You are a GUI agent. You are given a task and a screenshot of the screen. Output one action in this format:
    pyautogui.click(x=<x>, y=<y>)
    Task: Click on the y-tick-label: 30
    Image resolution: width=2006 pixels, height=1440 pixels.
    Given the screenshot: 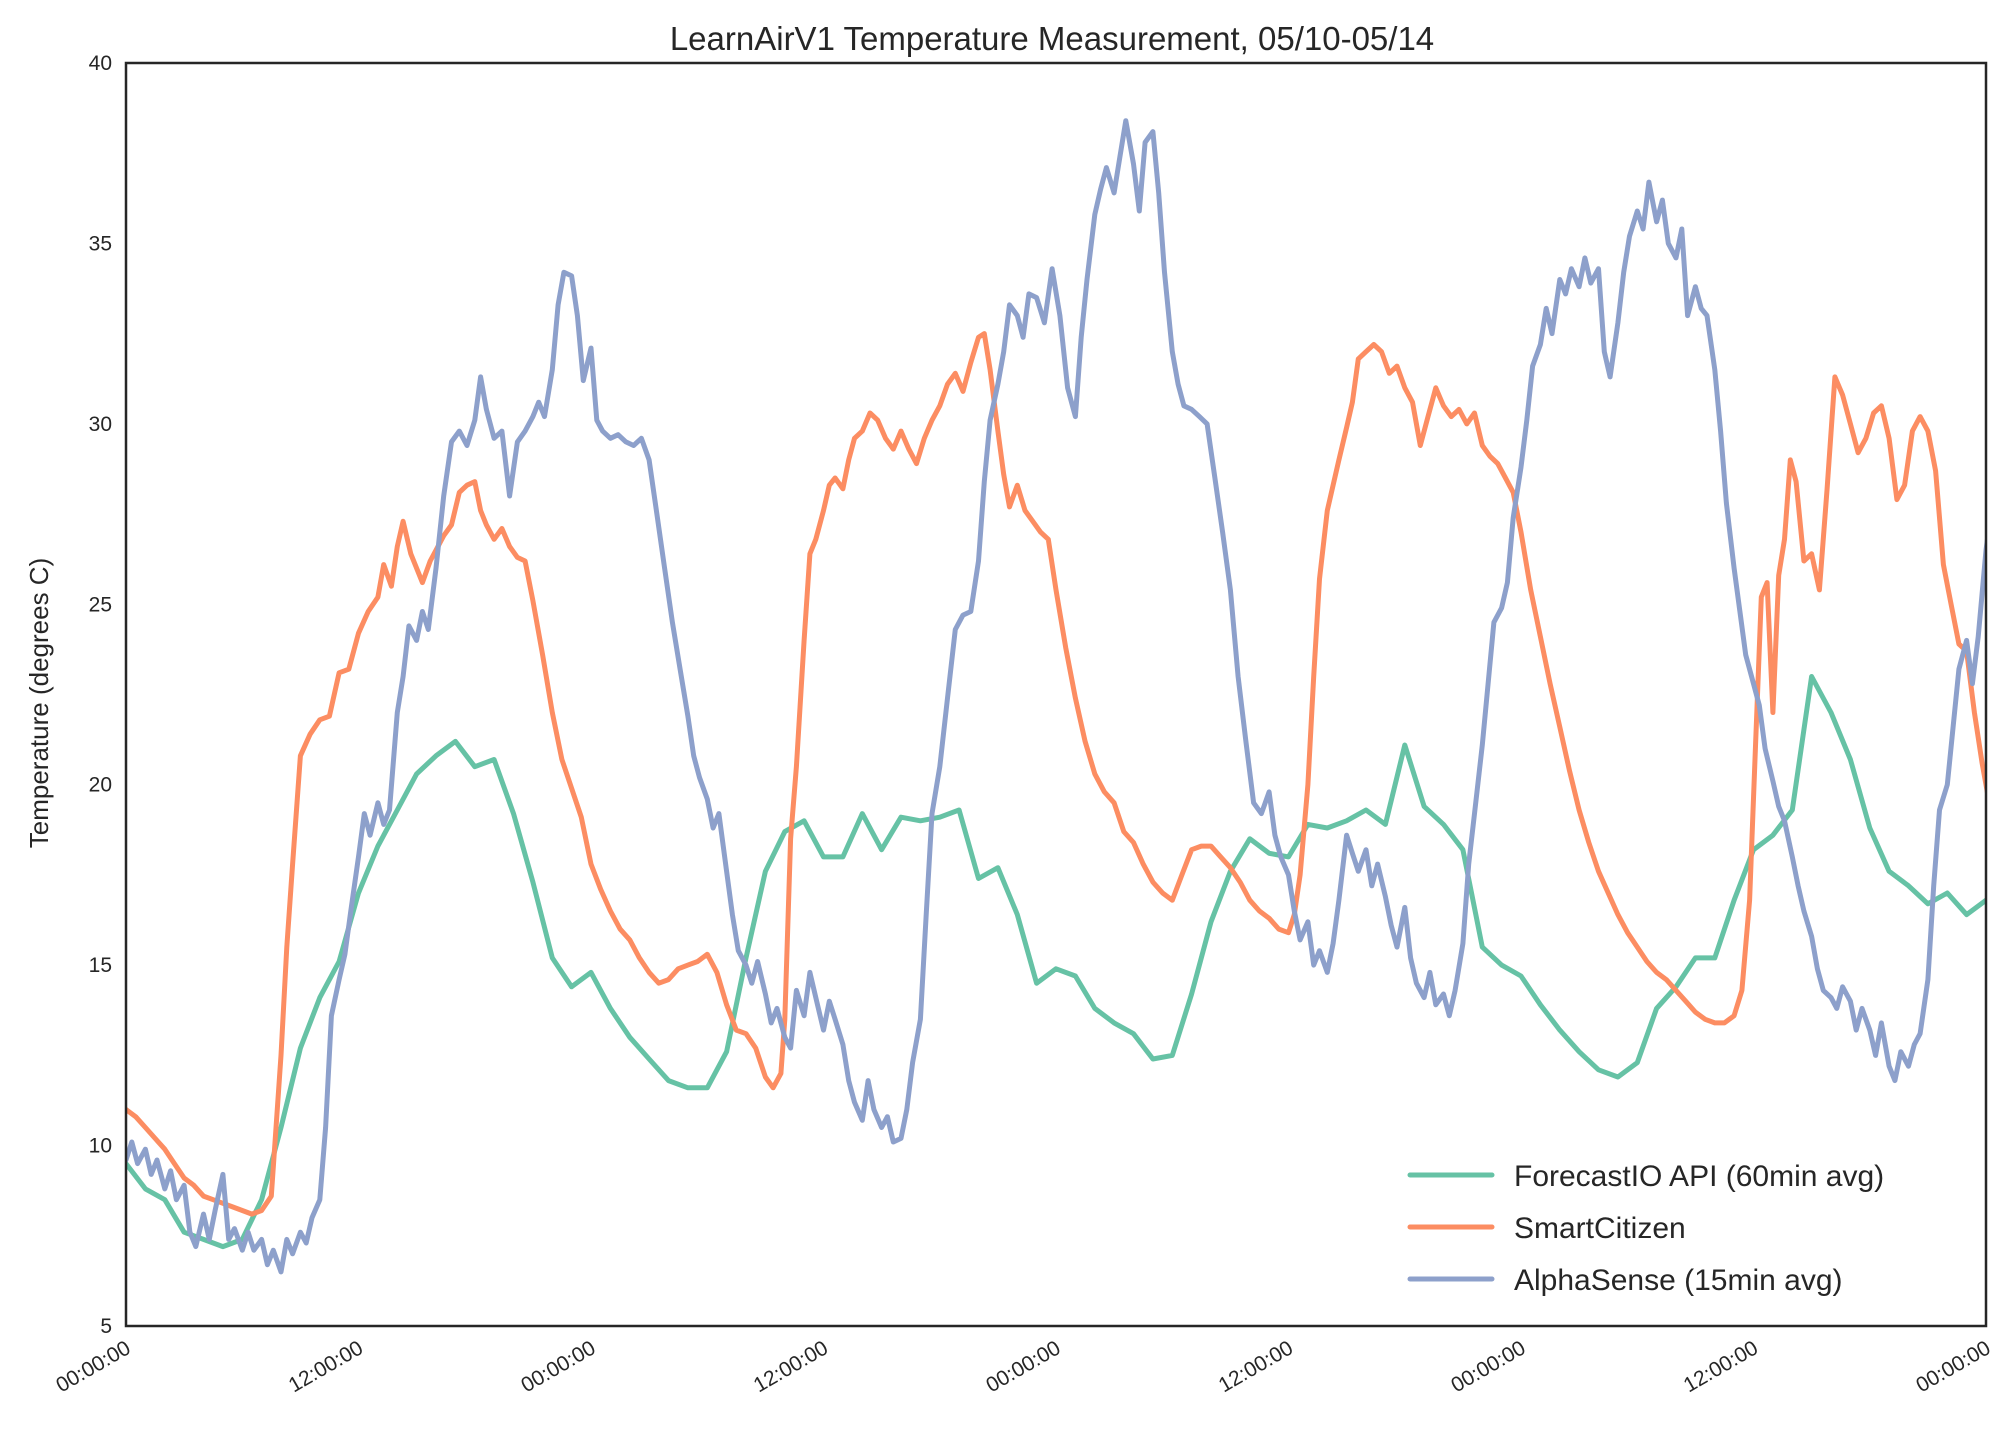 What is the action you would take?
    pyautogui.click(x=100, y=424)
    